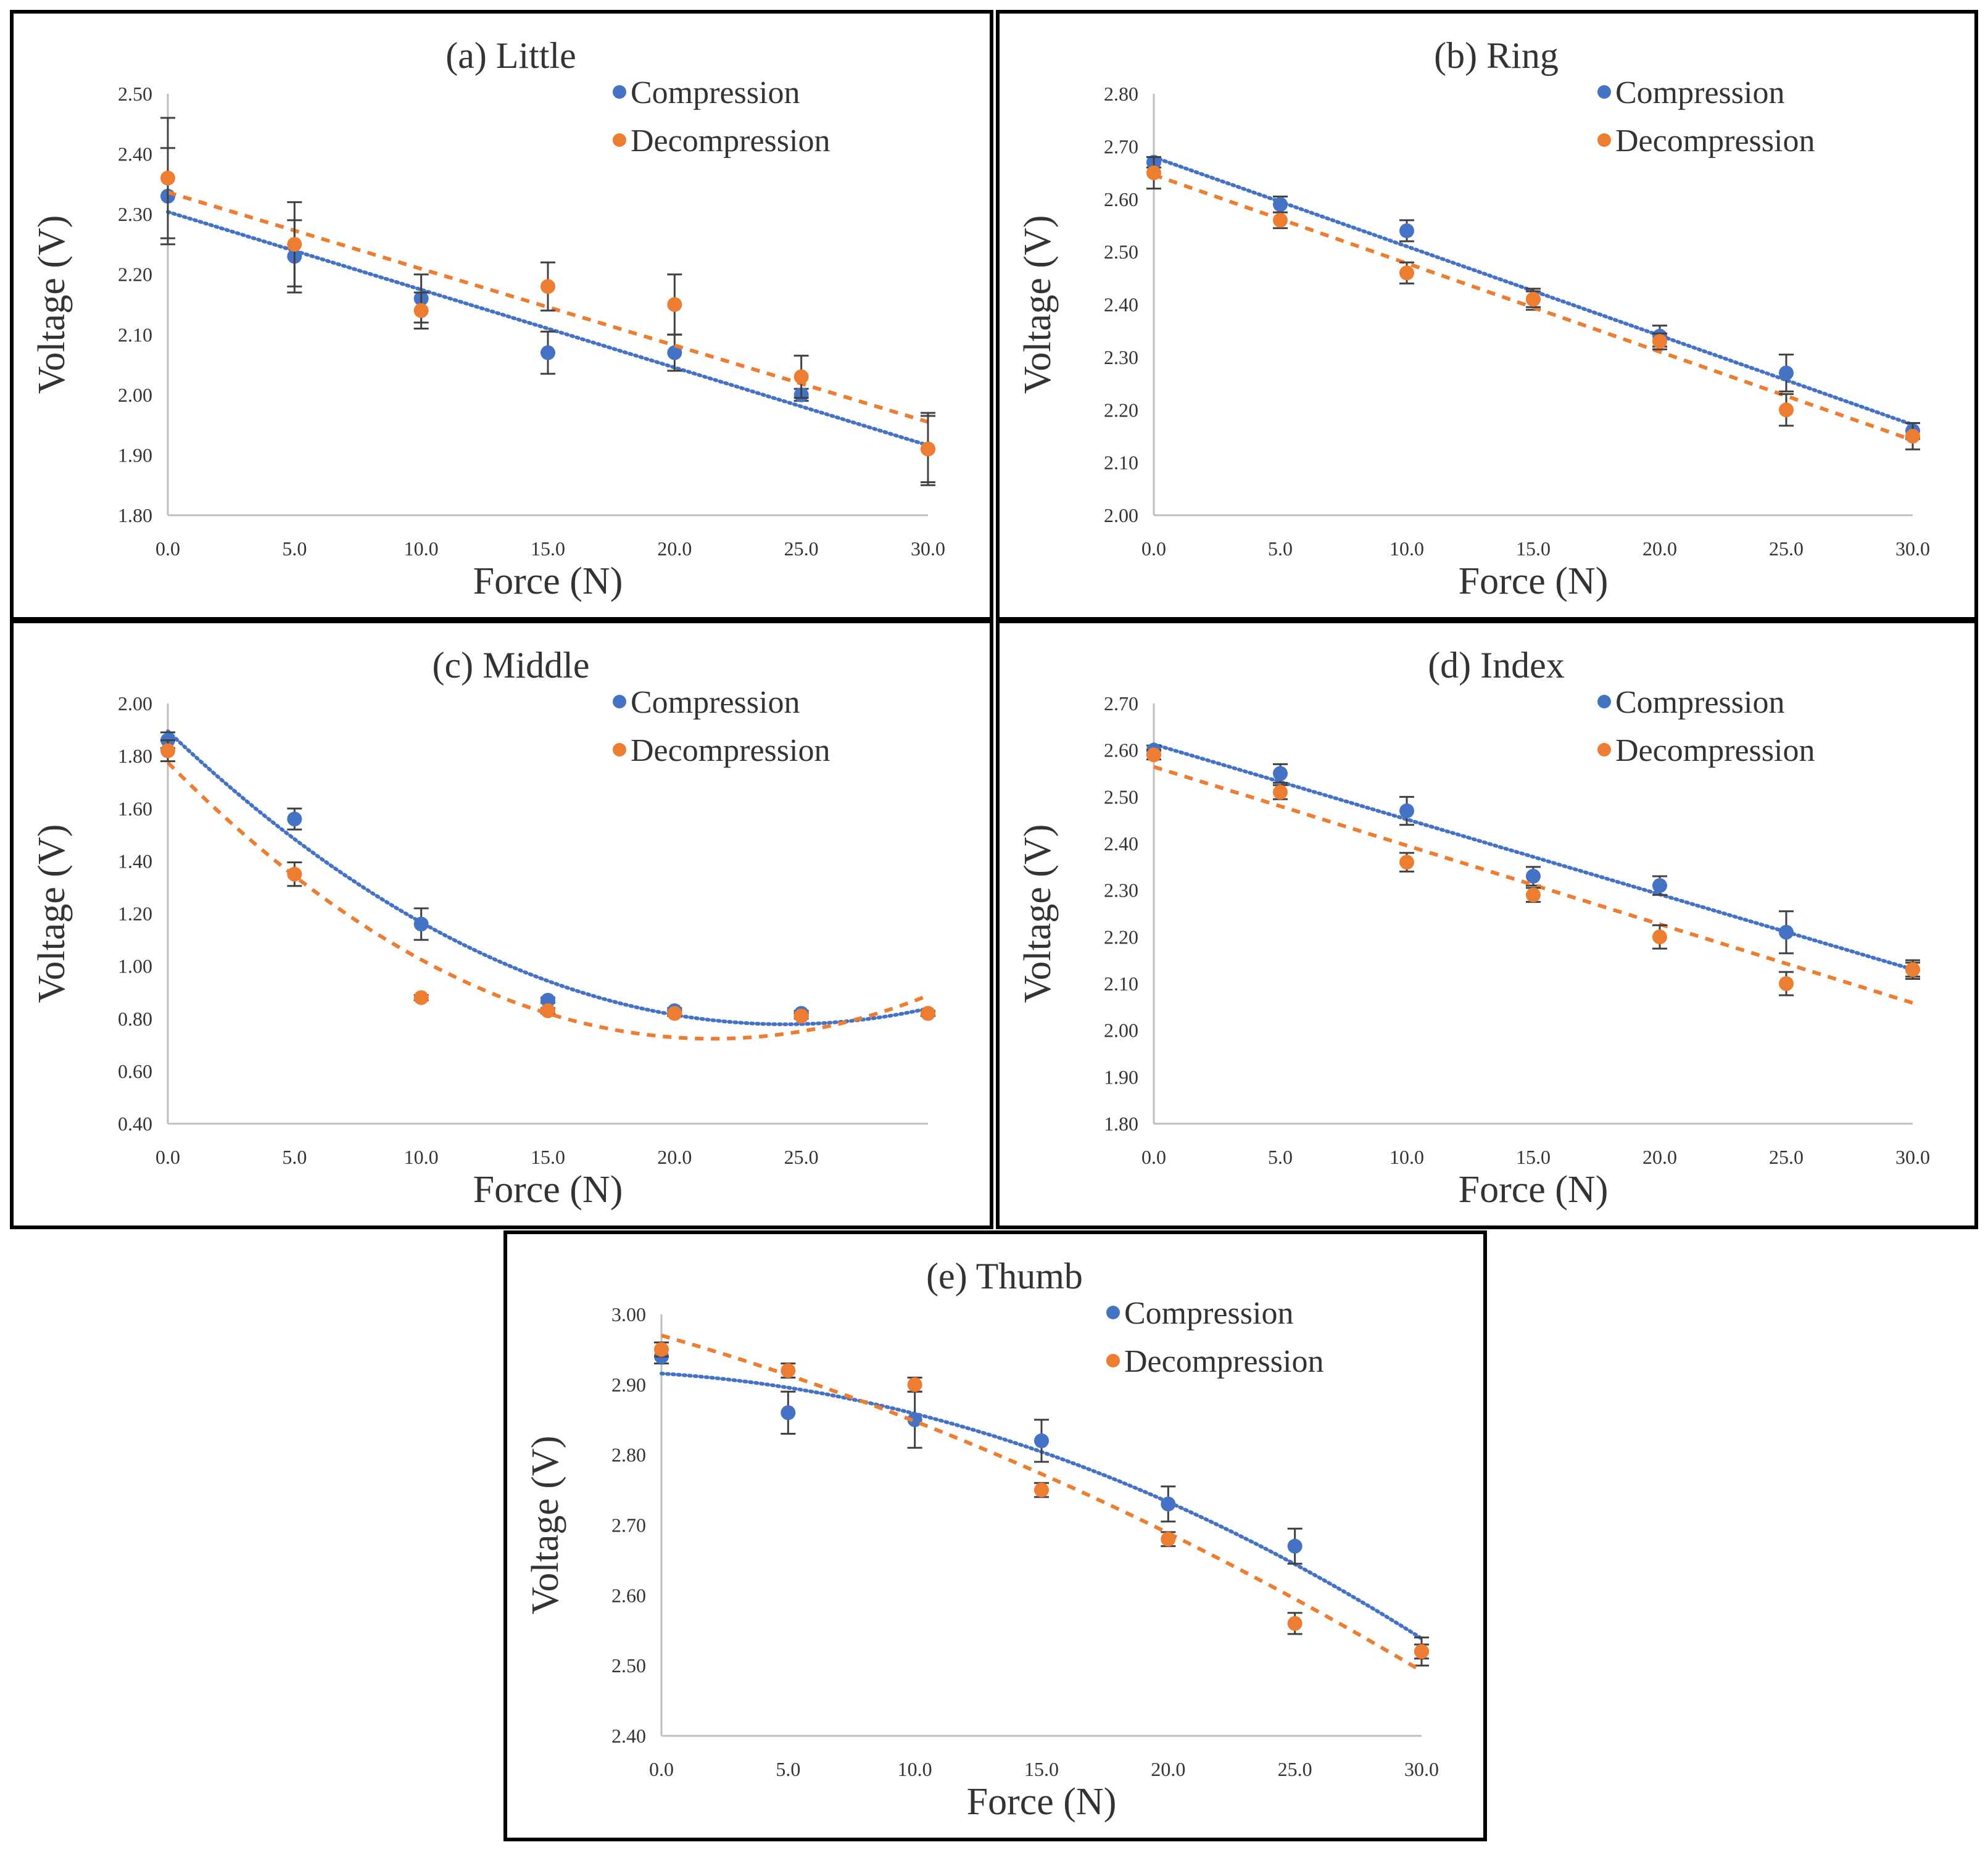 The width and height of the screenshot is (1988, 1858). I want to click on y-tick-label: 1.80, so click(135, 756).